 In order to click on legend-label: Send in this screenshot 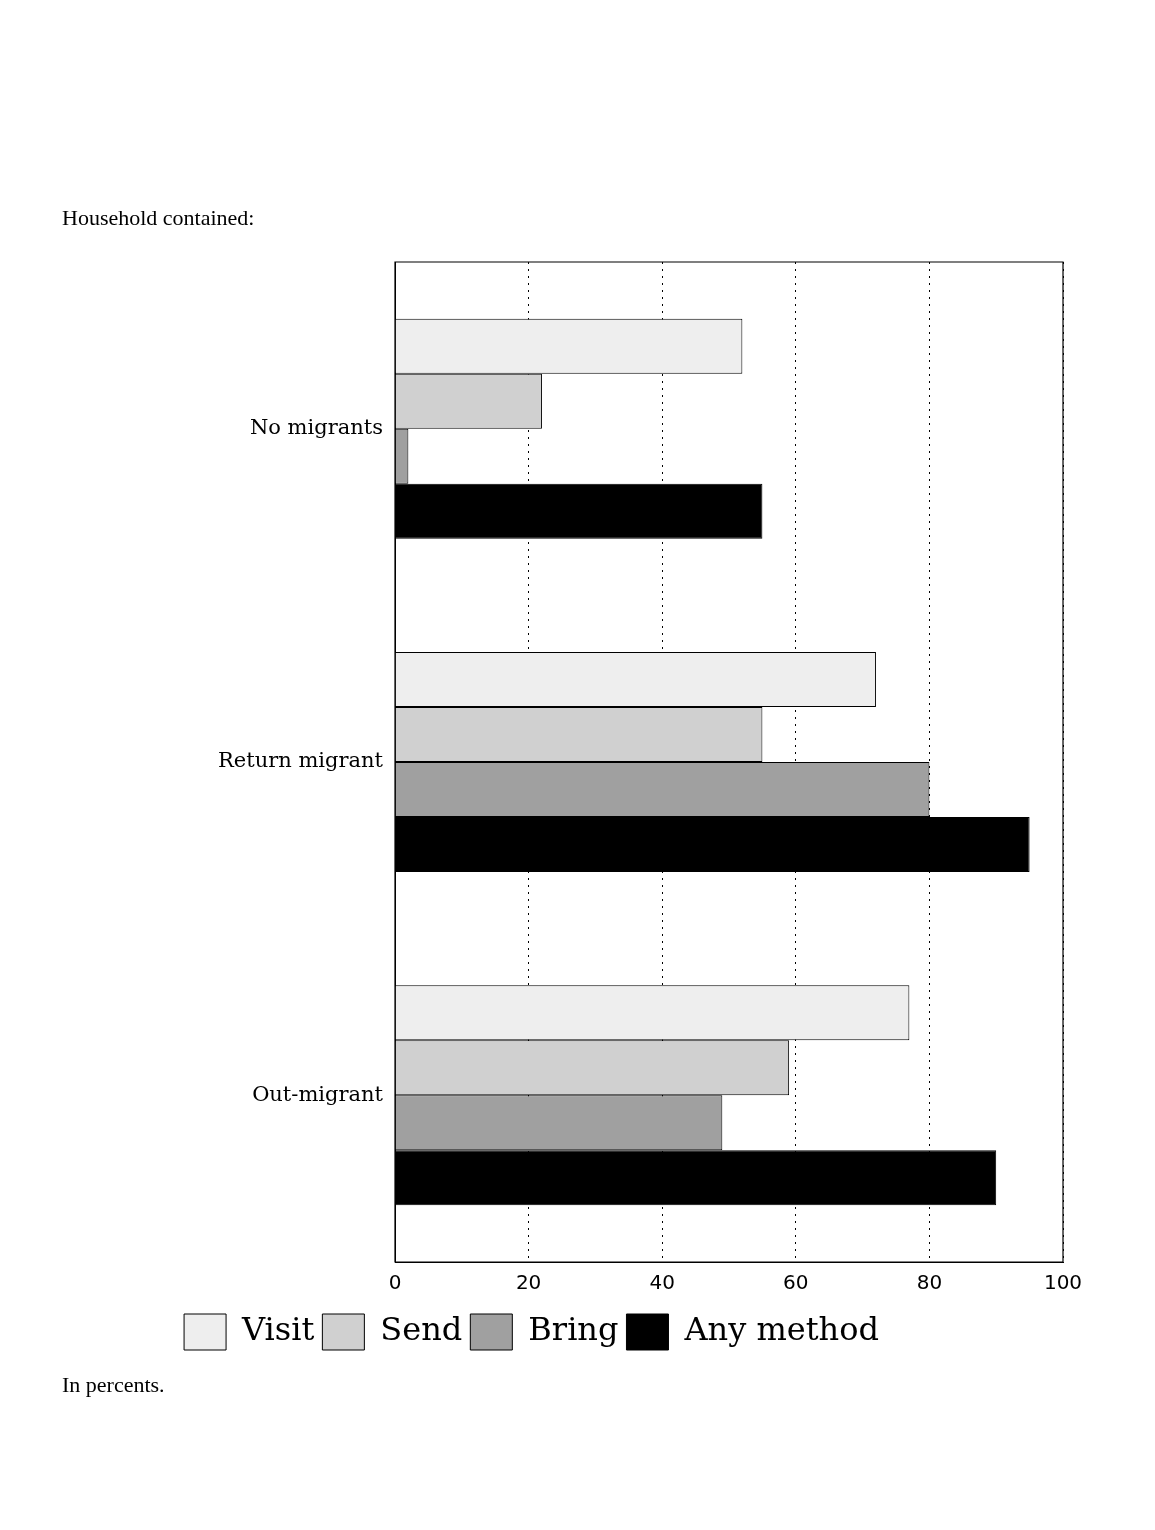, I will do `click(421, 1329)`.